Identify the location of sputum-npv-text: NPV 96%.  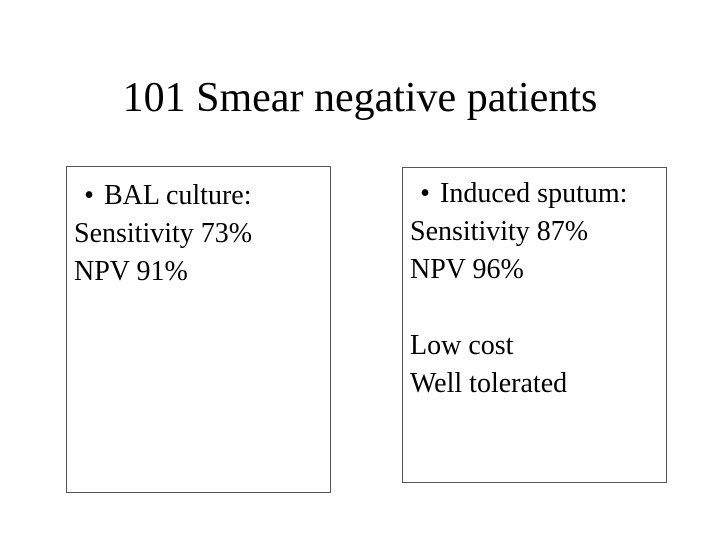
(467, 269).